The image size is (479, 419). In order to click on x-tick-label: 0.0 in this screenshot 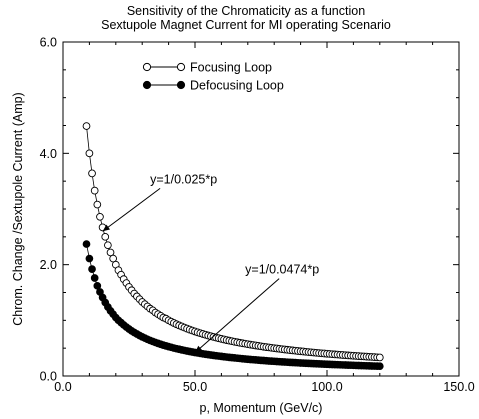, I will do `click(62, 387)`.